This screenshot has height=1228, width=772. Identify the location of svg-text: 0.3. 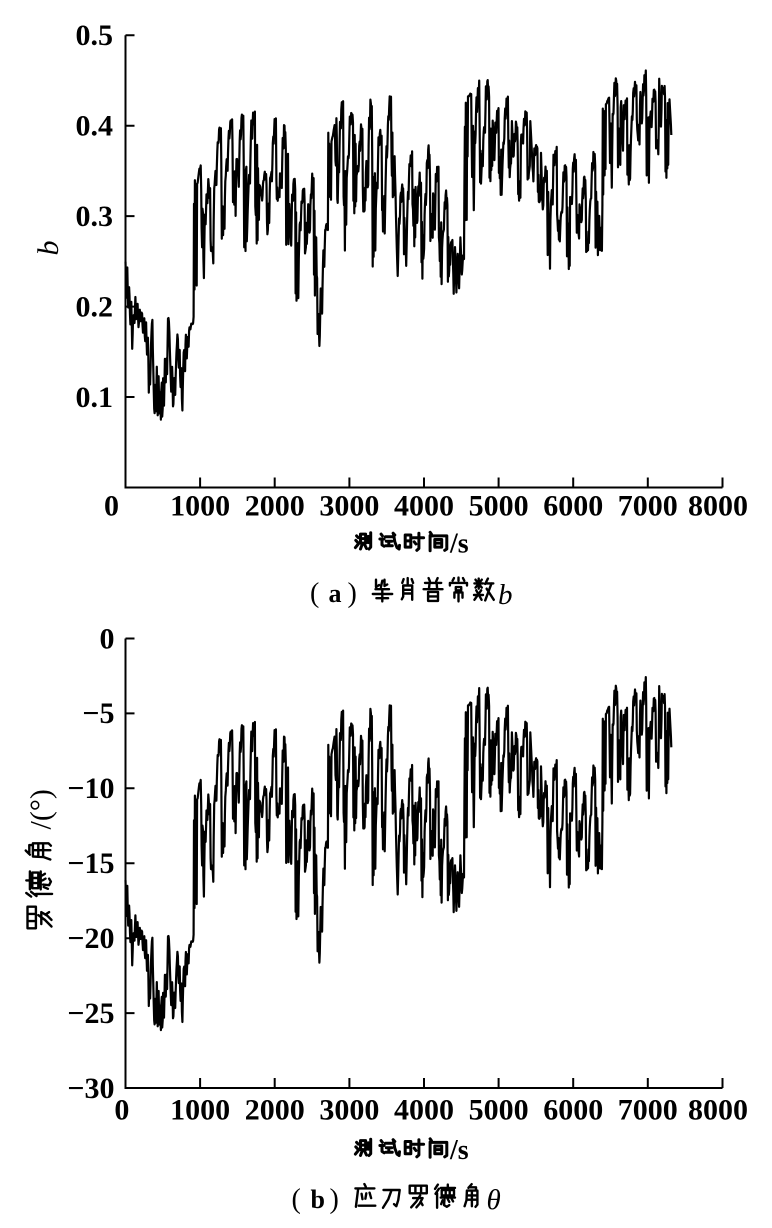
(95, 216).